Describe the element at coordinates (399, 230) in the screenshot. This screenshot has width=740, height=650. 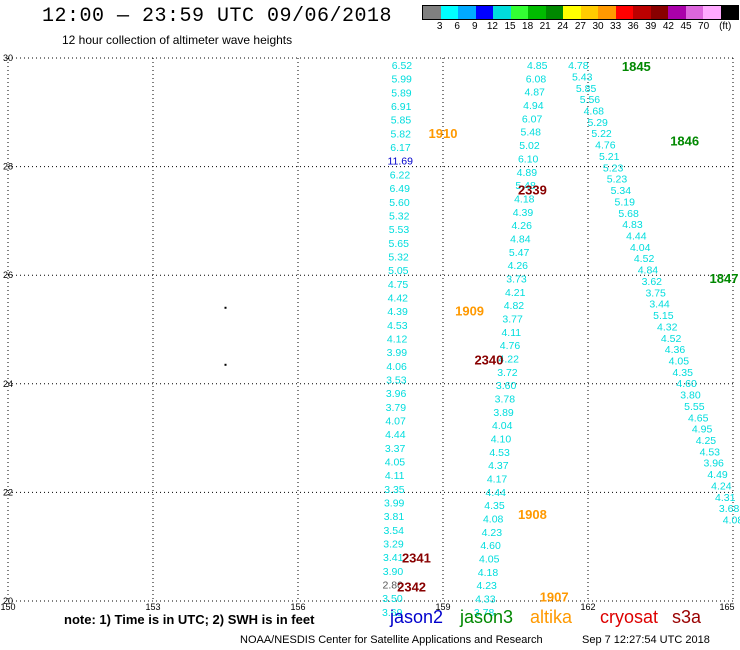
I see `wave-height-value: 5.53` at that location.